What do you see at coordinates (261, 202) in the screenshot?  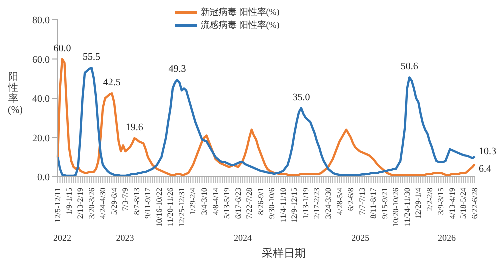 I see `x-tick-label: 8/26-9/1` at bounding box center [261, 202].